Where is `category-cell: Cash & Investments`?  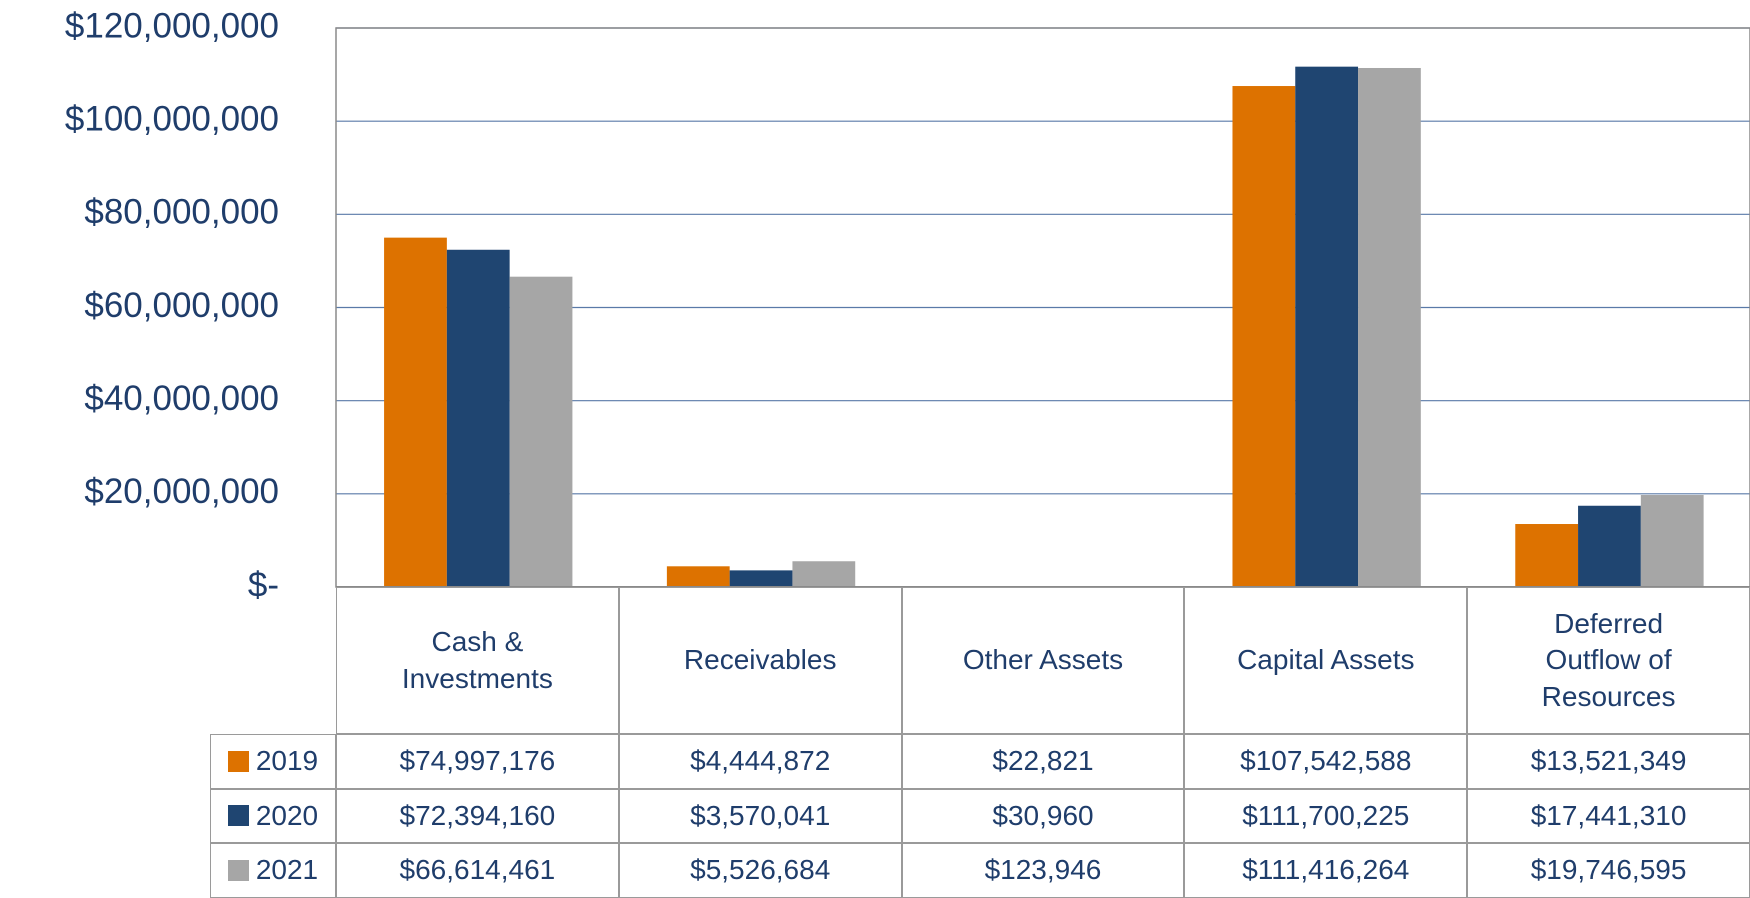
category-cell: Cash & Investments is located at coordinates (477, 660).